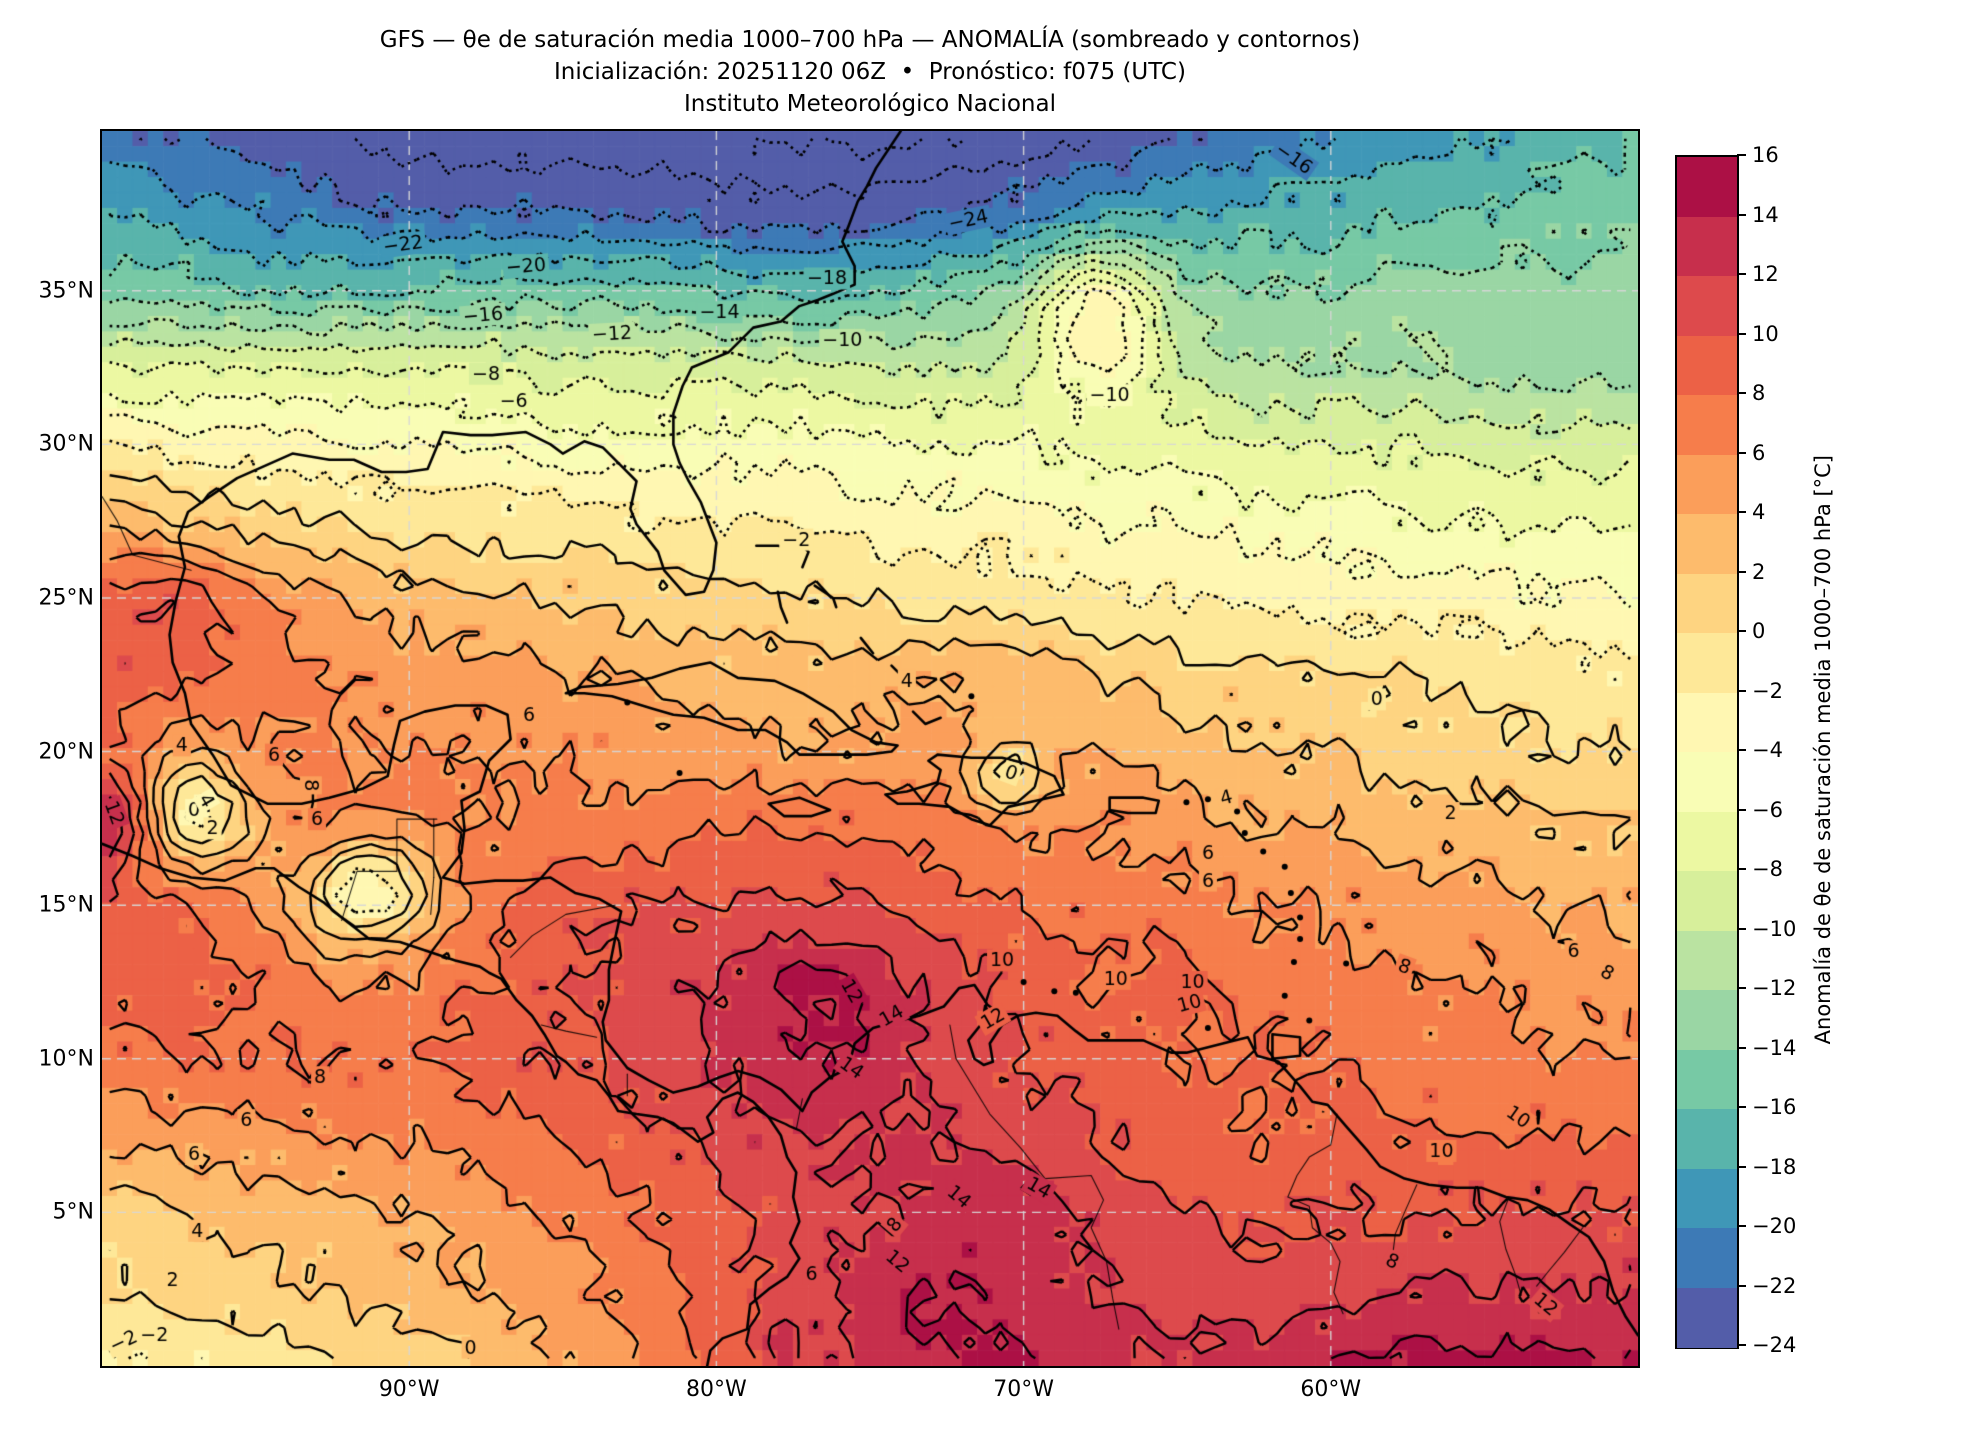  Describe the element at coordinates (1774, 1107) in the screenshot. I see `colorbar-tick-label: −16` at that location.